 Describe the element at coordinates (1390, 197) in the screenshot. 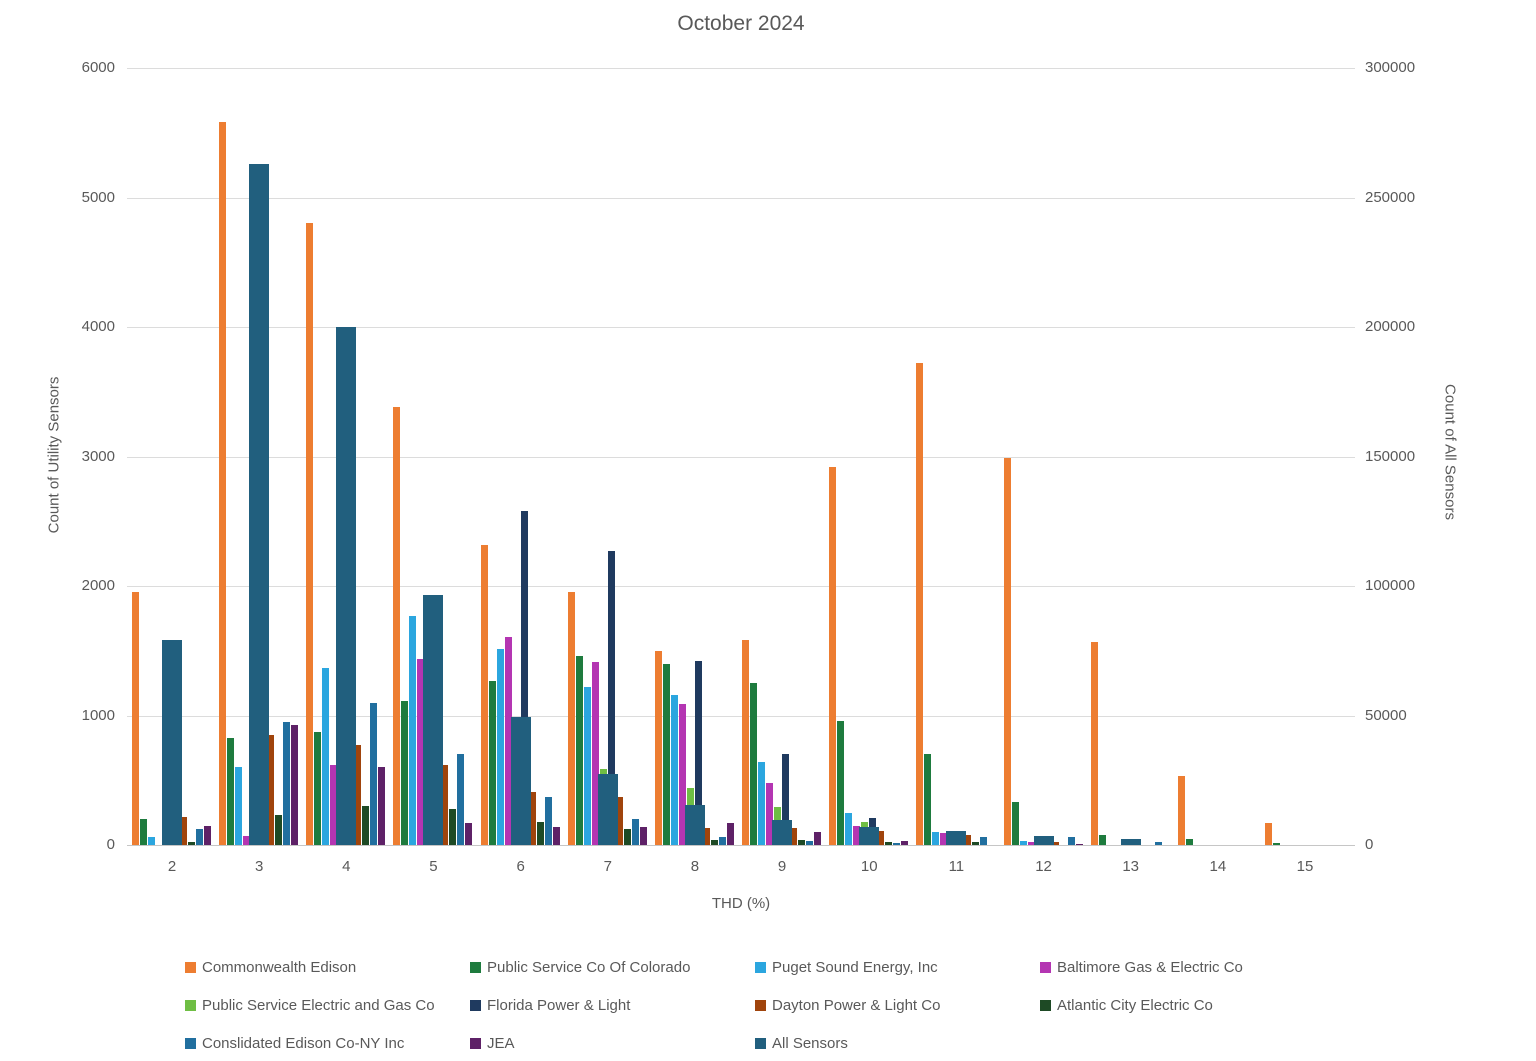

I see `y-axis-right-tick: 250000` at that location.